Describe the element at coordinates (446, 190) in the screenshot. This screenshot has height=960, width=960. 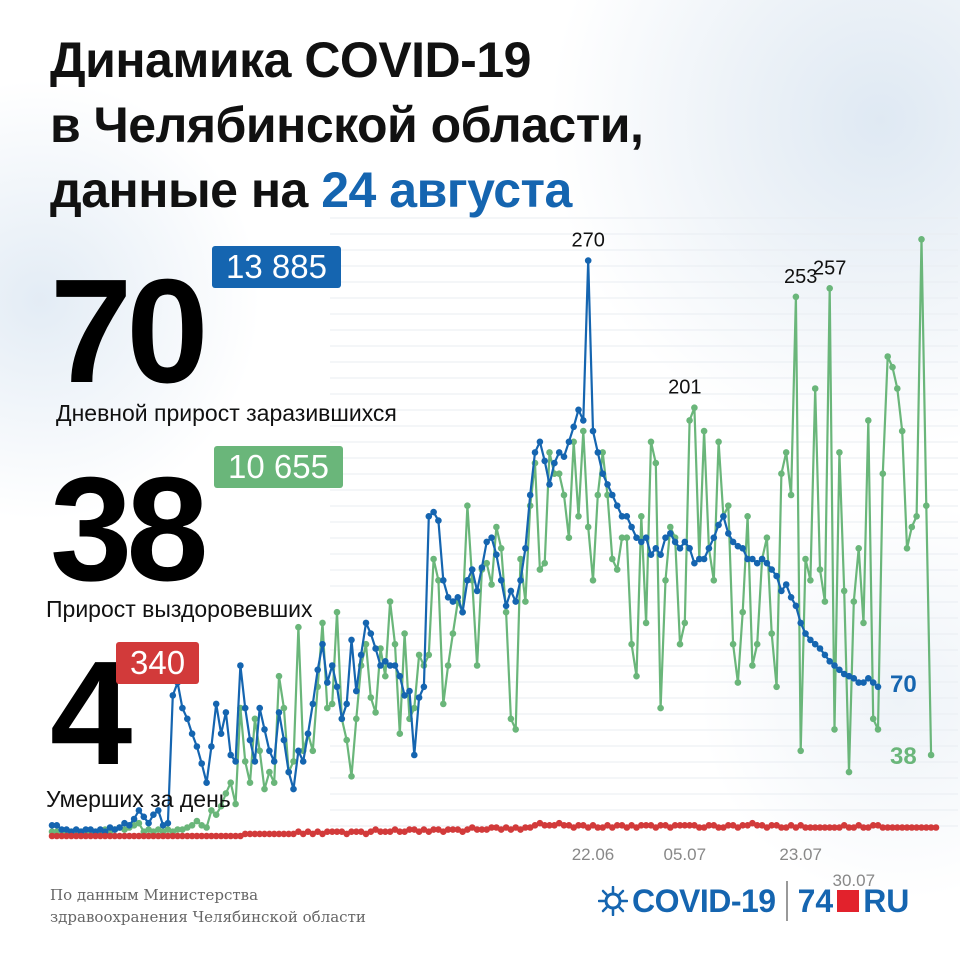
I see `title-date: 24 августа` at that location.